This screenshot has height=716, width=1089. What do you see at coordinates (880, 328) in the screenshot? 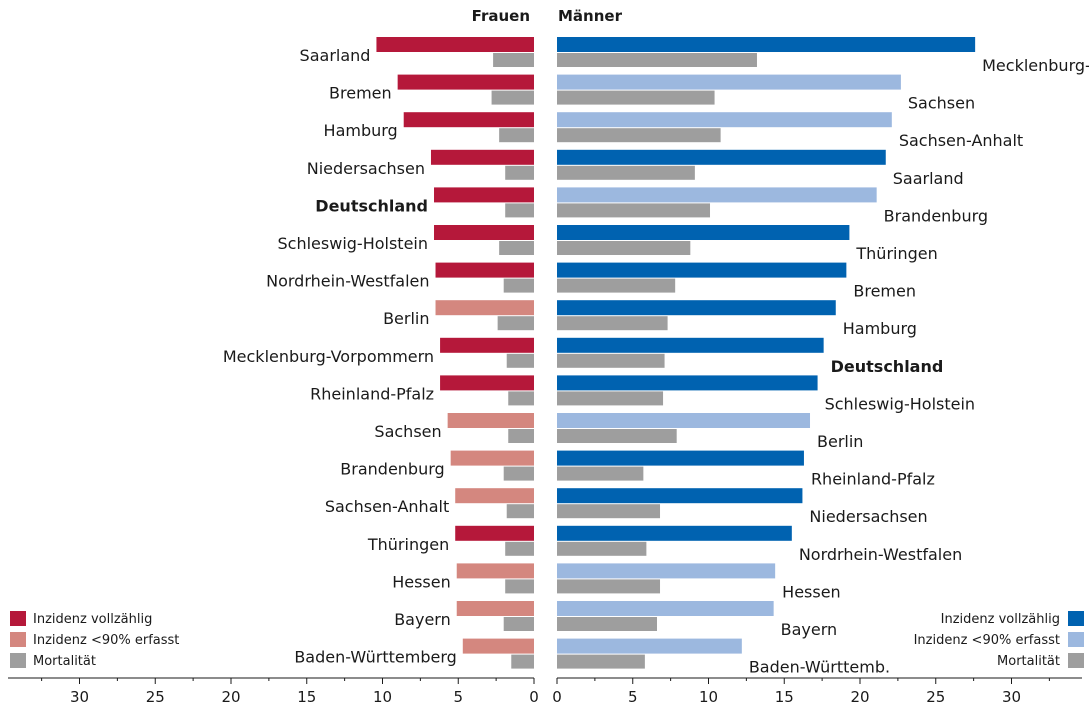
I see `men-category-label-hamburg: Hamburg` at bounding box center [880, 328].